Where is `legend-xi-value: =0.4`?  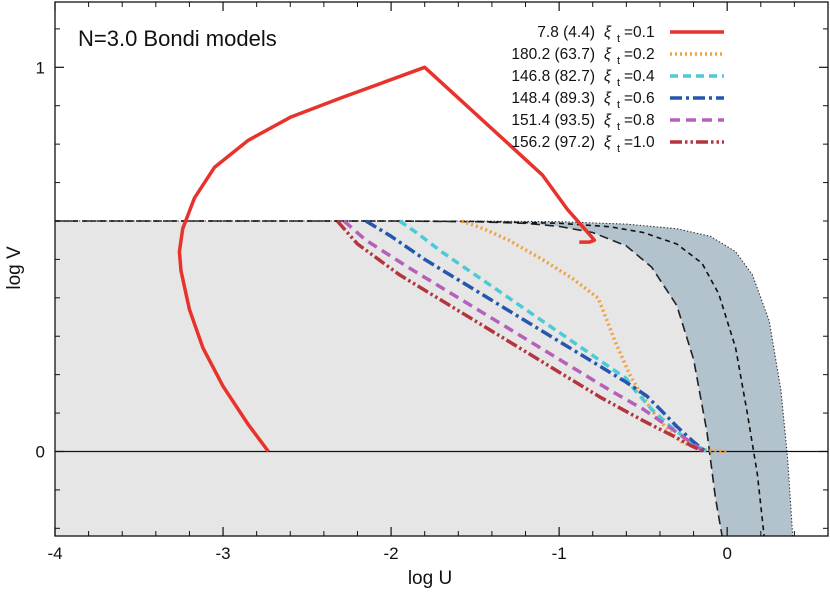 legend-xi-value: =0.4 is located at coordinates (639, 76).